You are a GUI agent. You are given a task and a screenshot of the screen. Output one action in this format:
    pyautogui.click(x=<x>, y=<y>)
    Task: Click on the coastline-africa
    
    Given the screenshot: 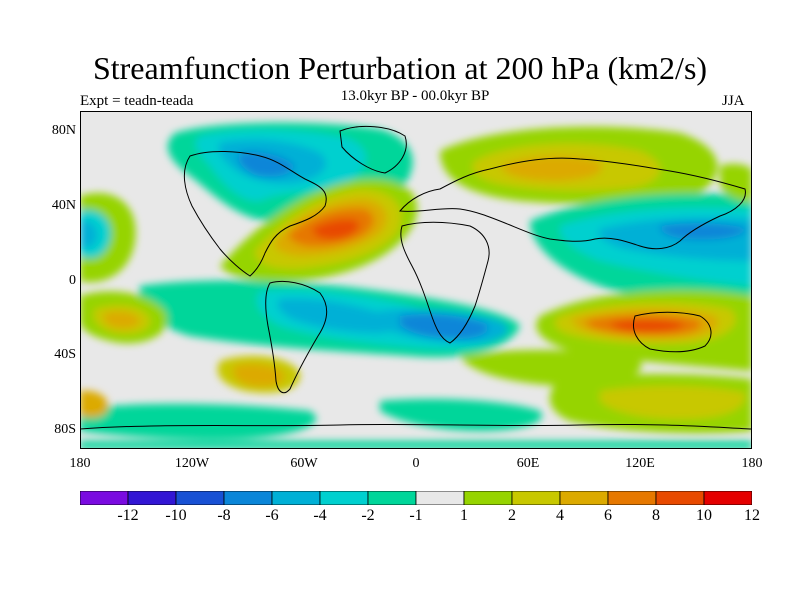 What is the action you would take?
    pyautogui.click(x=445, y=282)
    